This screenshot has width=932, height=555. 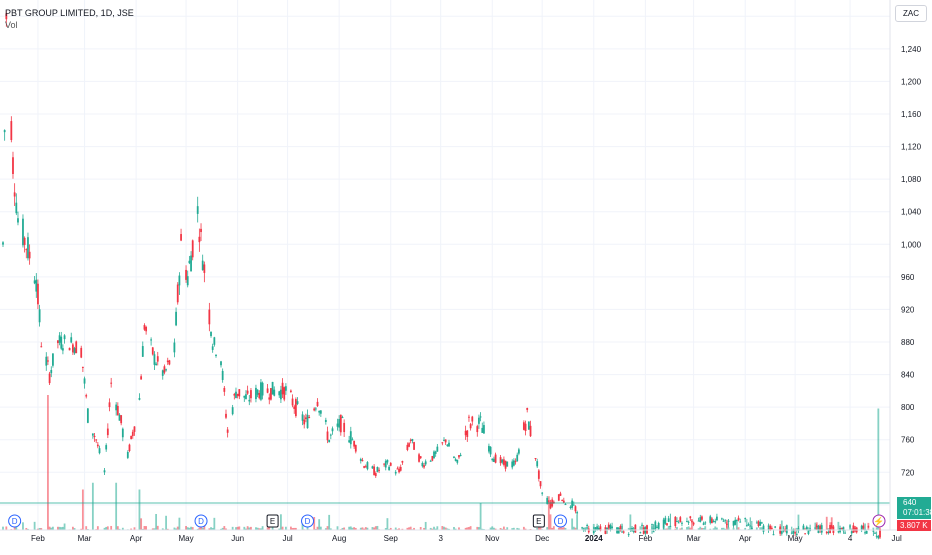 What do you see at coordinates (745, 538) in the screenshot?
I see `time-tick-label: Apr` at bounding box center [745, 538].